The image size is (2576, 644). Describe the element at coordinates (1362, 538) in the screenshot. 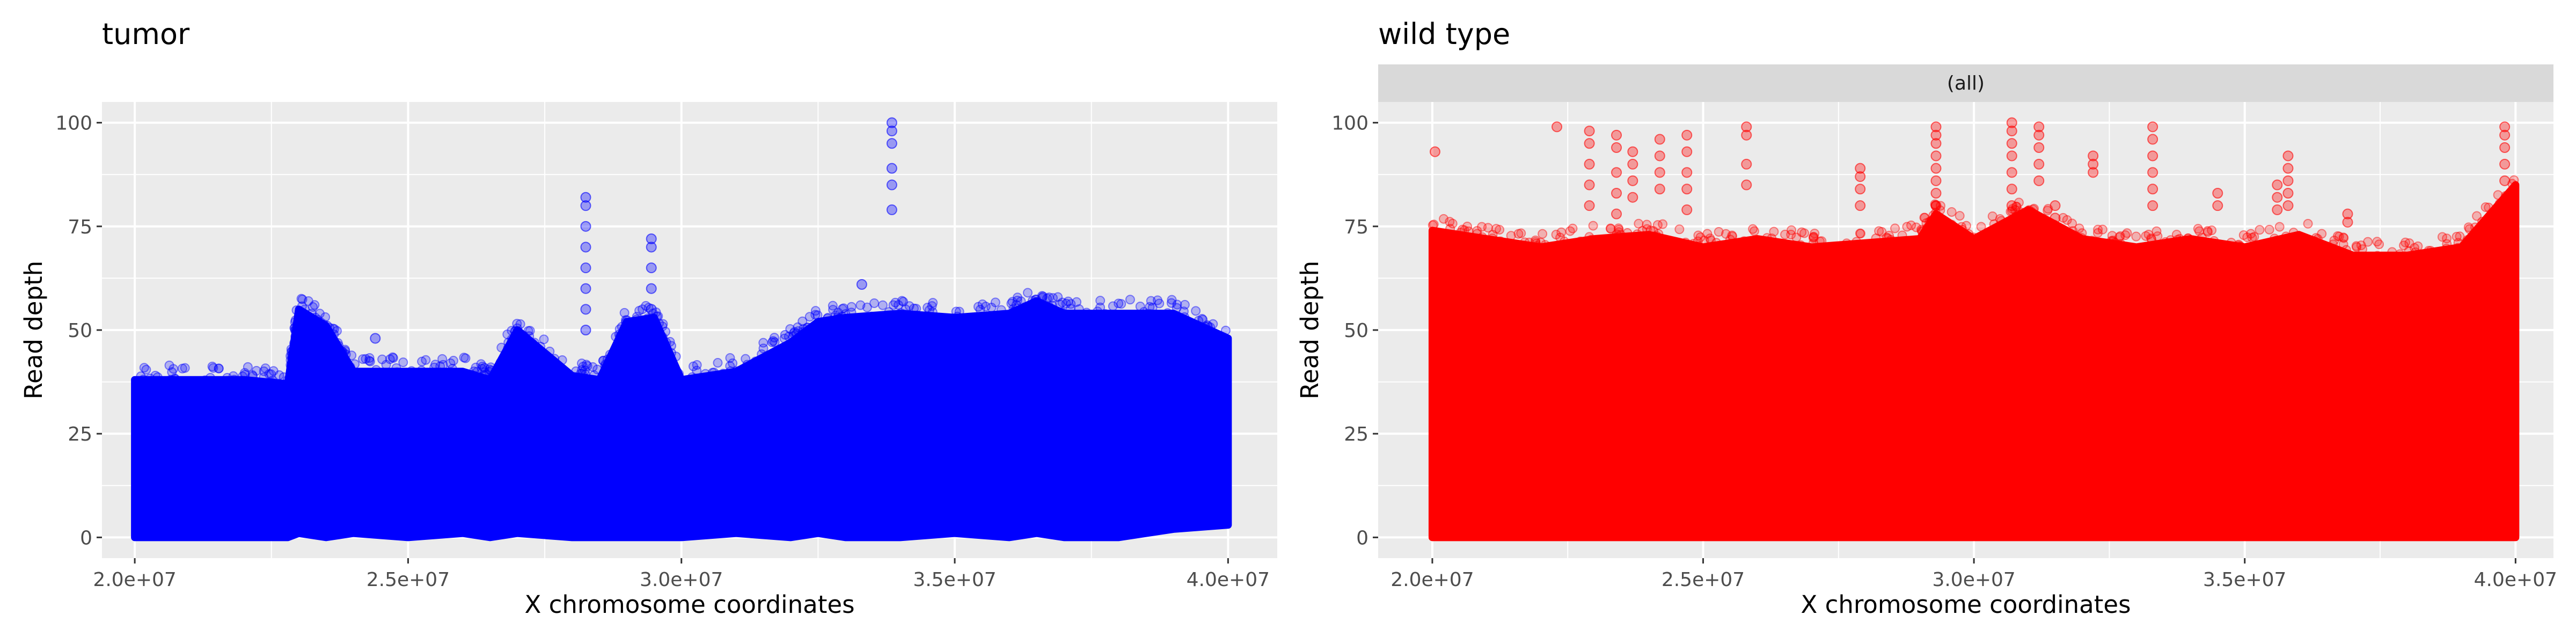

I see `y-tick-label: 0` at that location.